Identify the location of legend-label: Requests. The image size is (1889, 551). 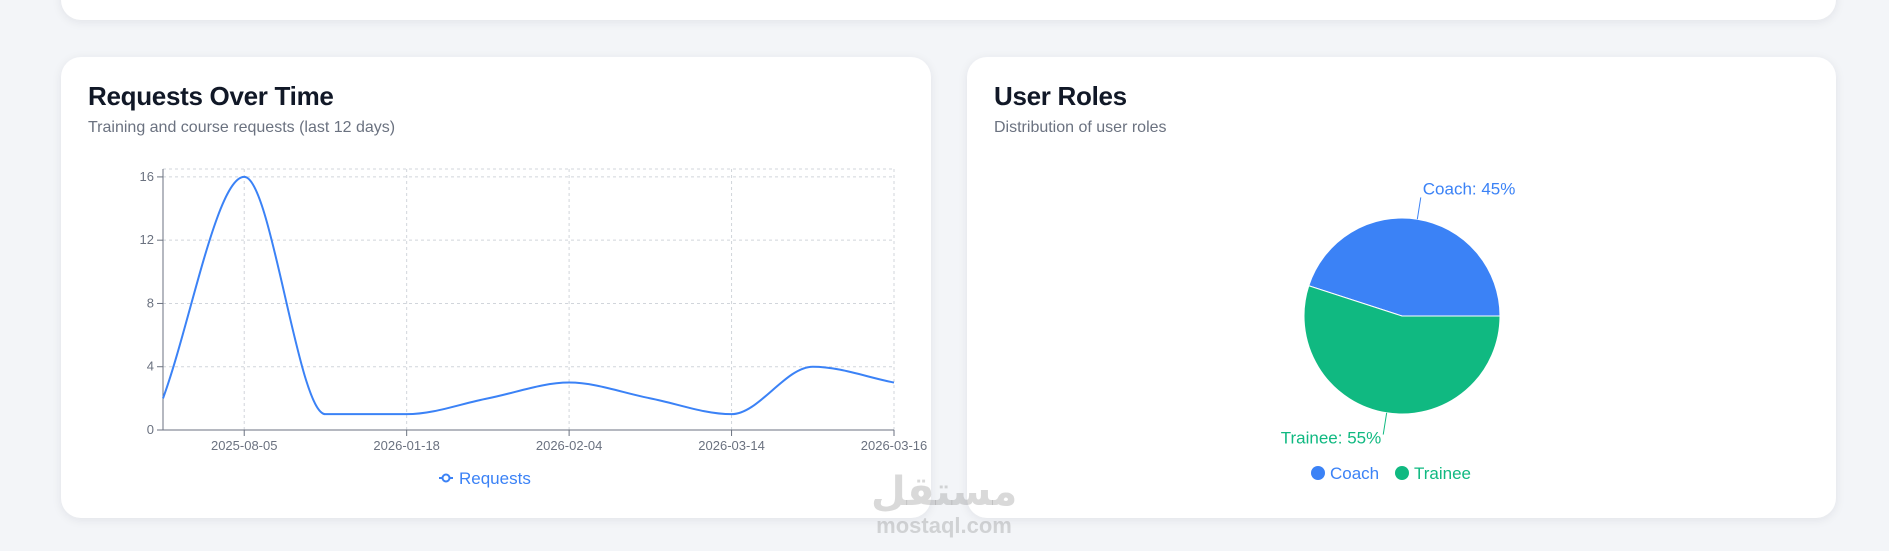
(495, 478).